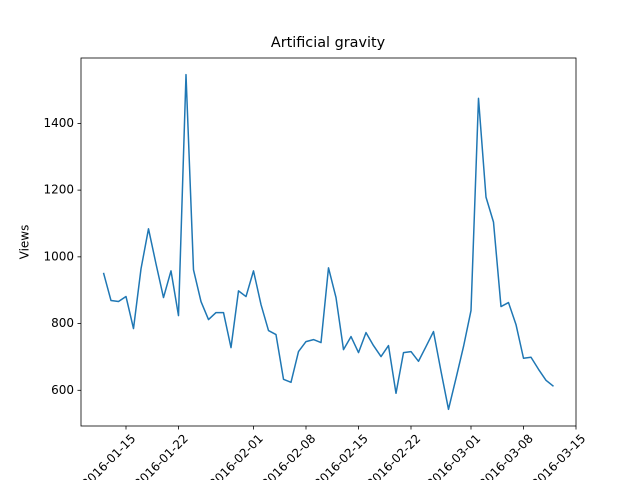 The image size is (640, 480). What do you see at coordinates (558, 455) in the screenshot?
I see `x-tick-label: 2016-03-15` at bounding box center [558, 455].